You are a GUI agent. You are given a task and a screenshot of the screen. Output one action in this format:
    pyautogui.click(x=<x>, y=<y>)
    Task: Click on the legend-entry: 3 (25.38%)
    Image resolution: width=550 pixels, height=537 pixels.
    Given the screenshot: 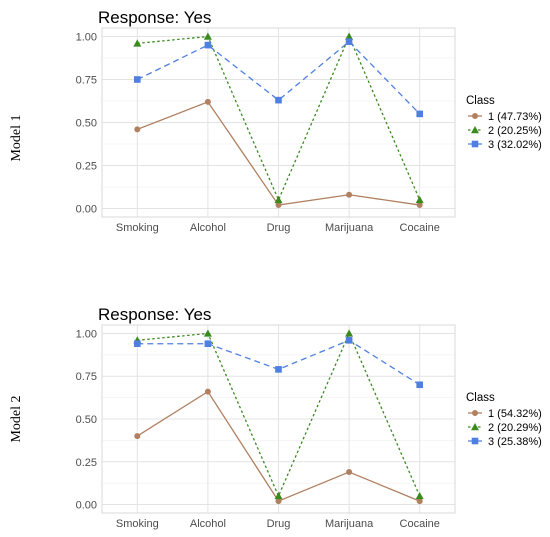 What is the action you would take?
    pyautogui.click(x=515, y=442)
    